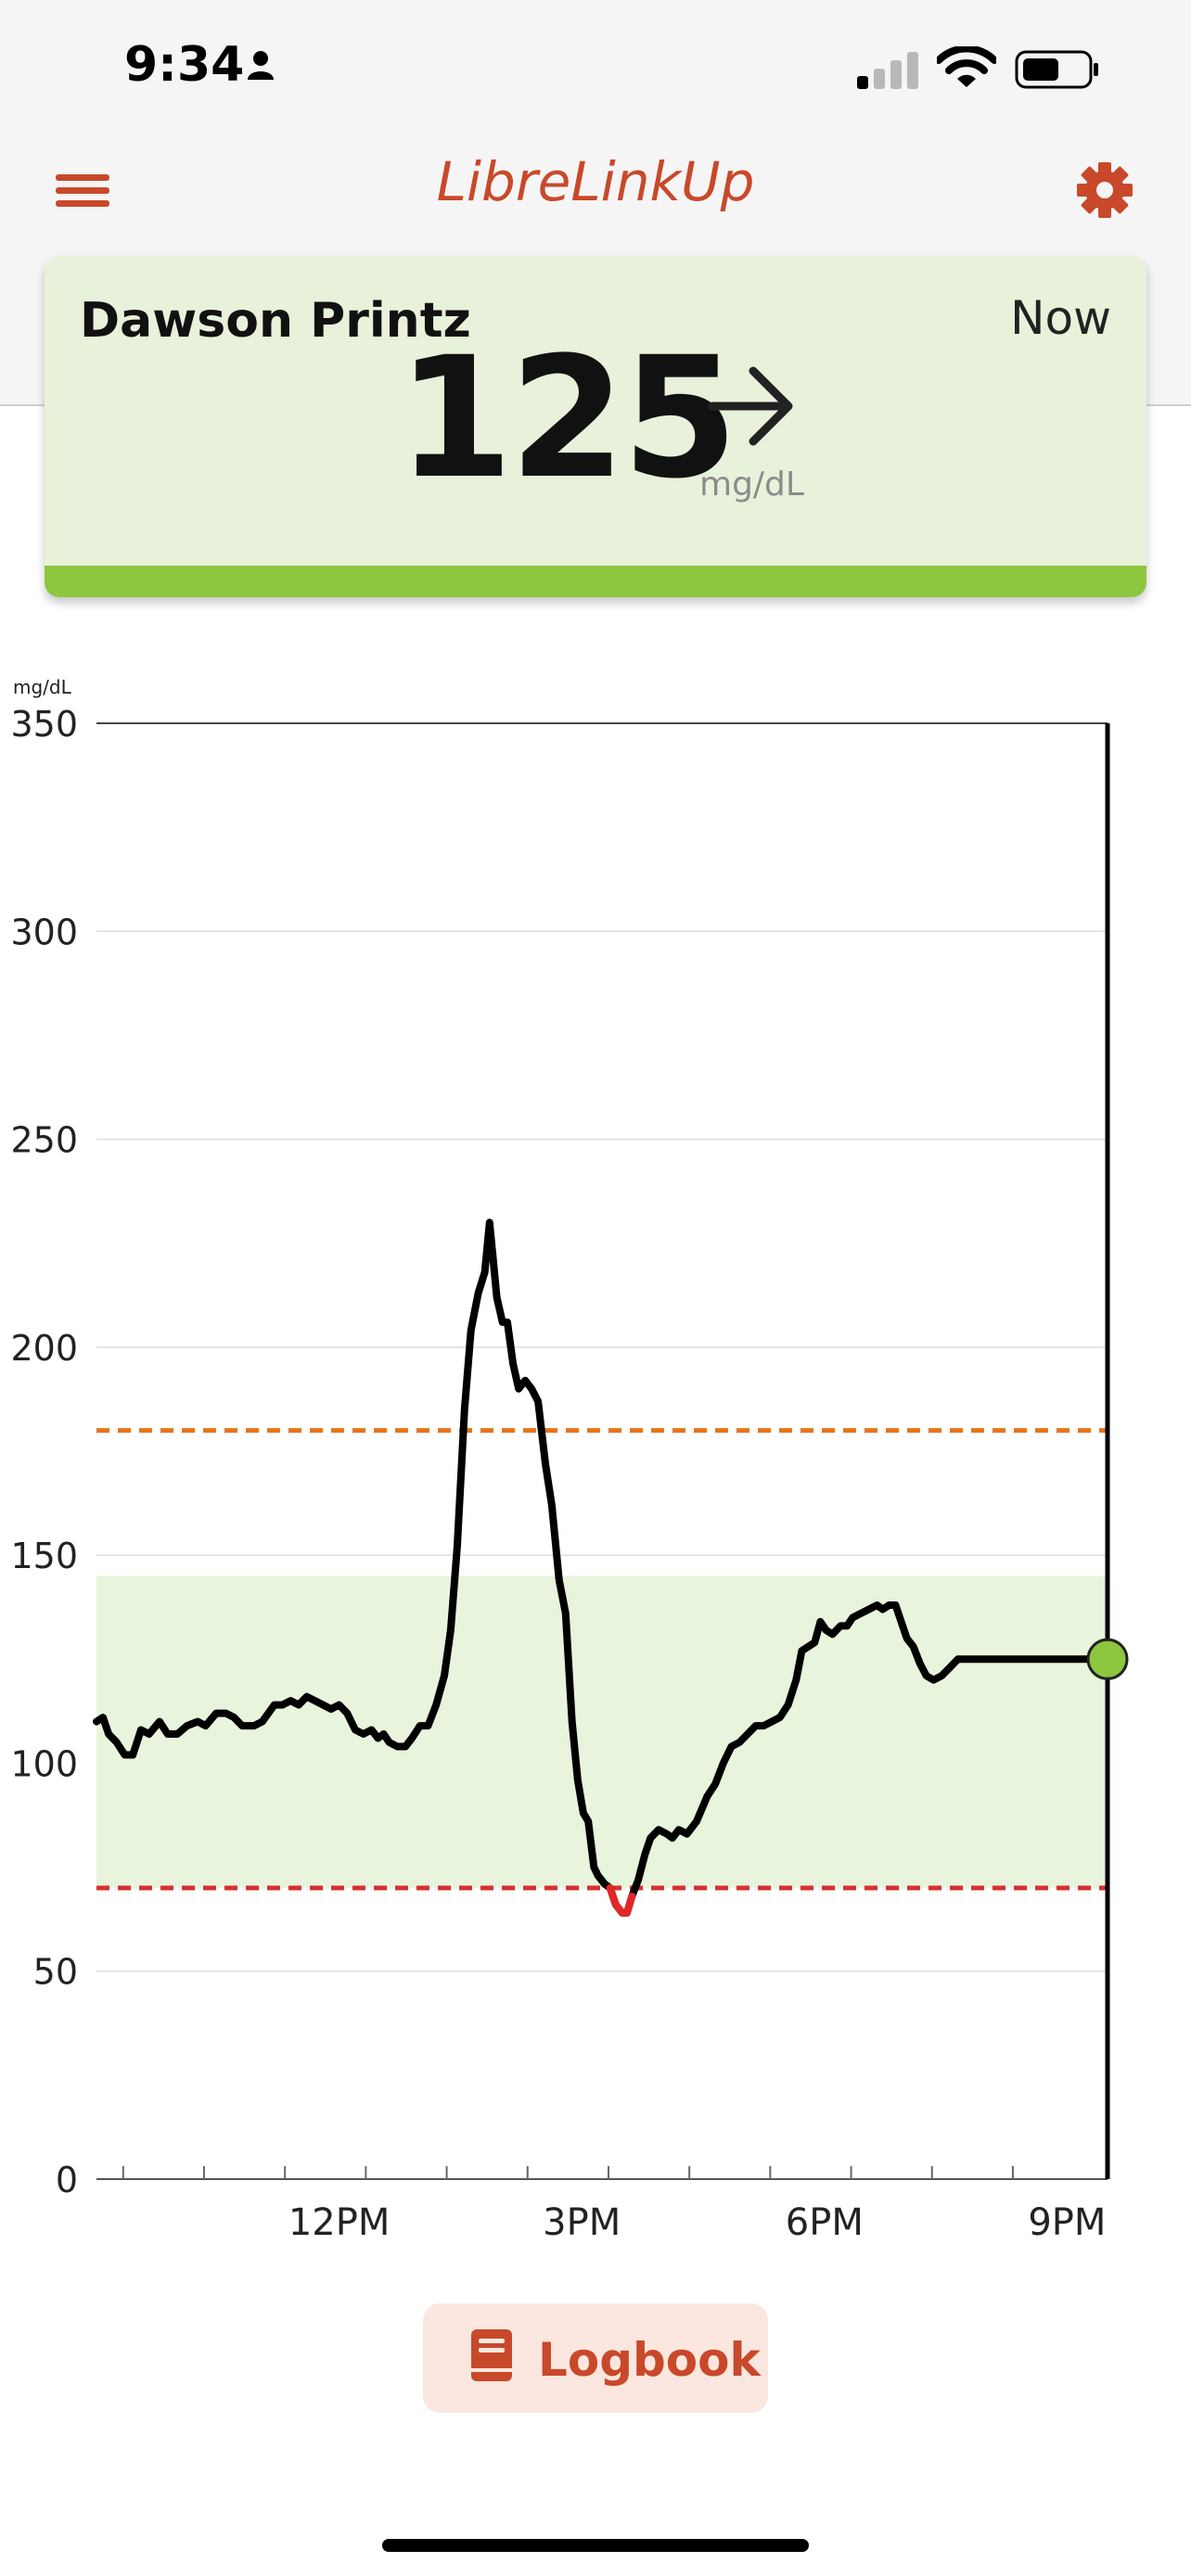 The image size is (1191, 2576). What do you see at coordinates (339, 2222) in the screenshot?
I see `x-tick-label: 12PM` at bounding box center [339, 2222].